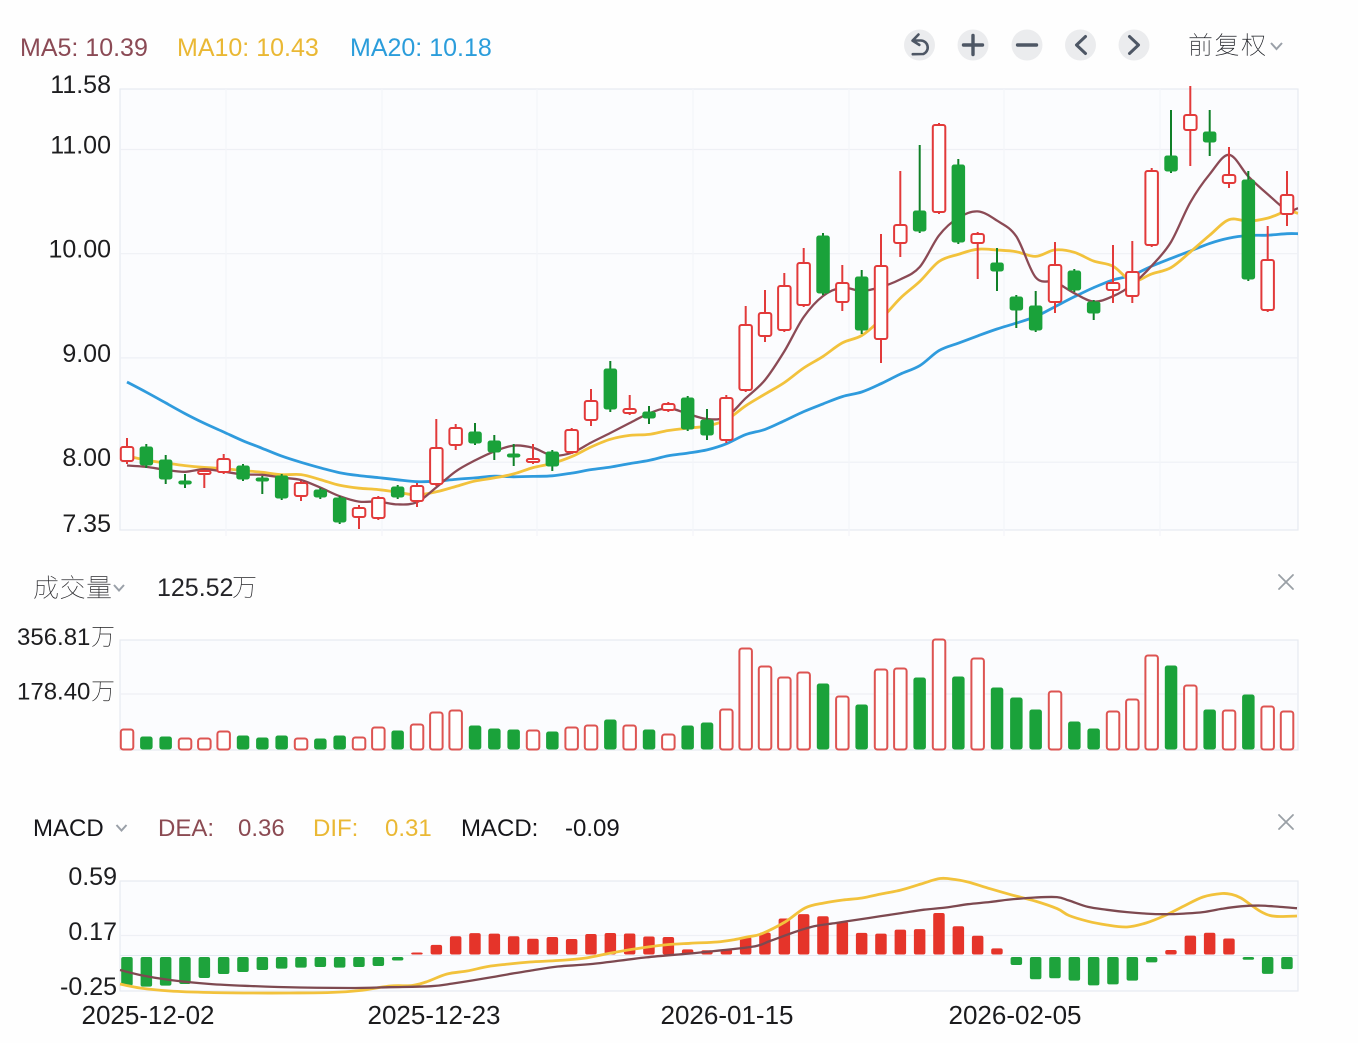  Describe the element at coordinates (92, 932) in the screenshot. I see `svg-text: 0.17` at that location.